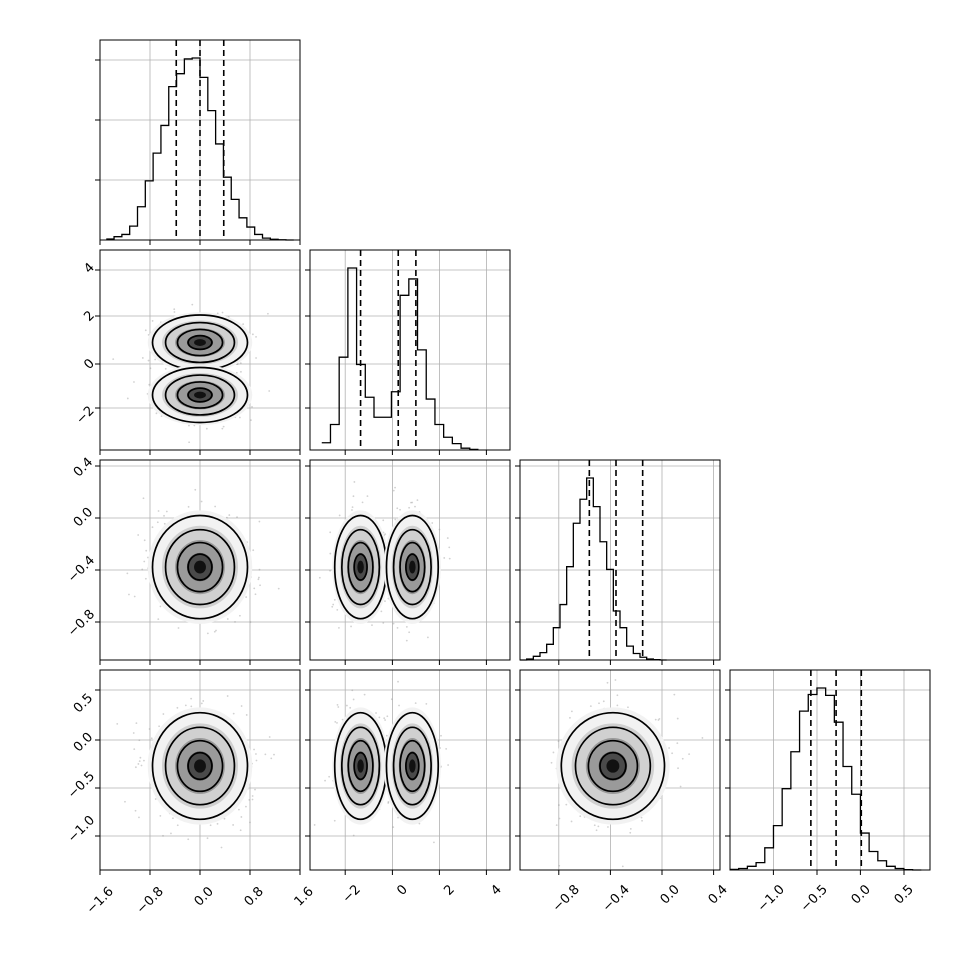  I want to click on x-tick-label: 0.5, so click(904, 894).